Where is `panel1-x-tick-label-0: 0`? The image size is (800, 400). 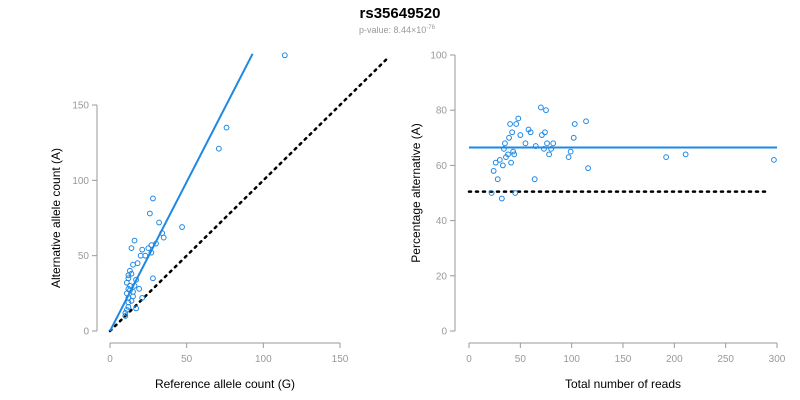
panel1-x-tick-label-0: 0 is located at coordinates (469, 359).